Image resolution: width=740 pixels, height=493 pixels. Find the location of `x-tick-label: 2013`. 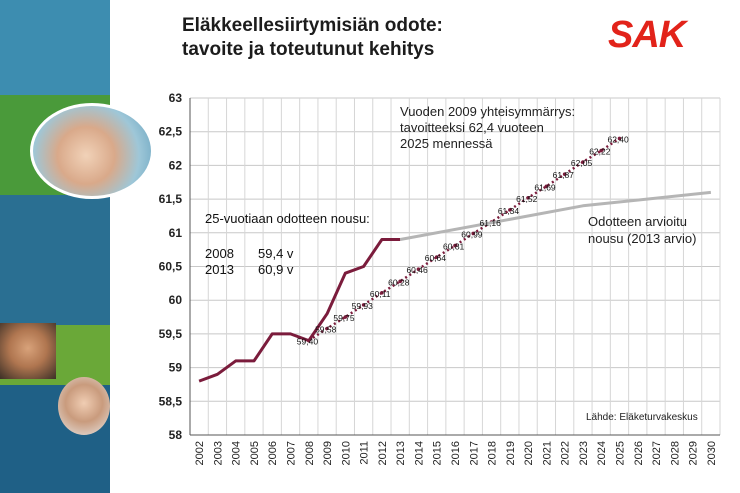

x-tick-label: 2013 is located at coordinates (401, 453).